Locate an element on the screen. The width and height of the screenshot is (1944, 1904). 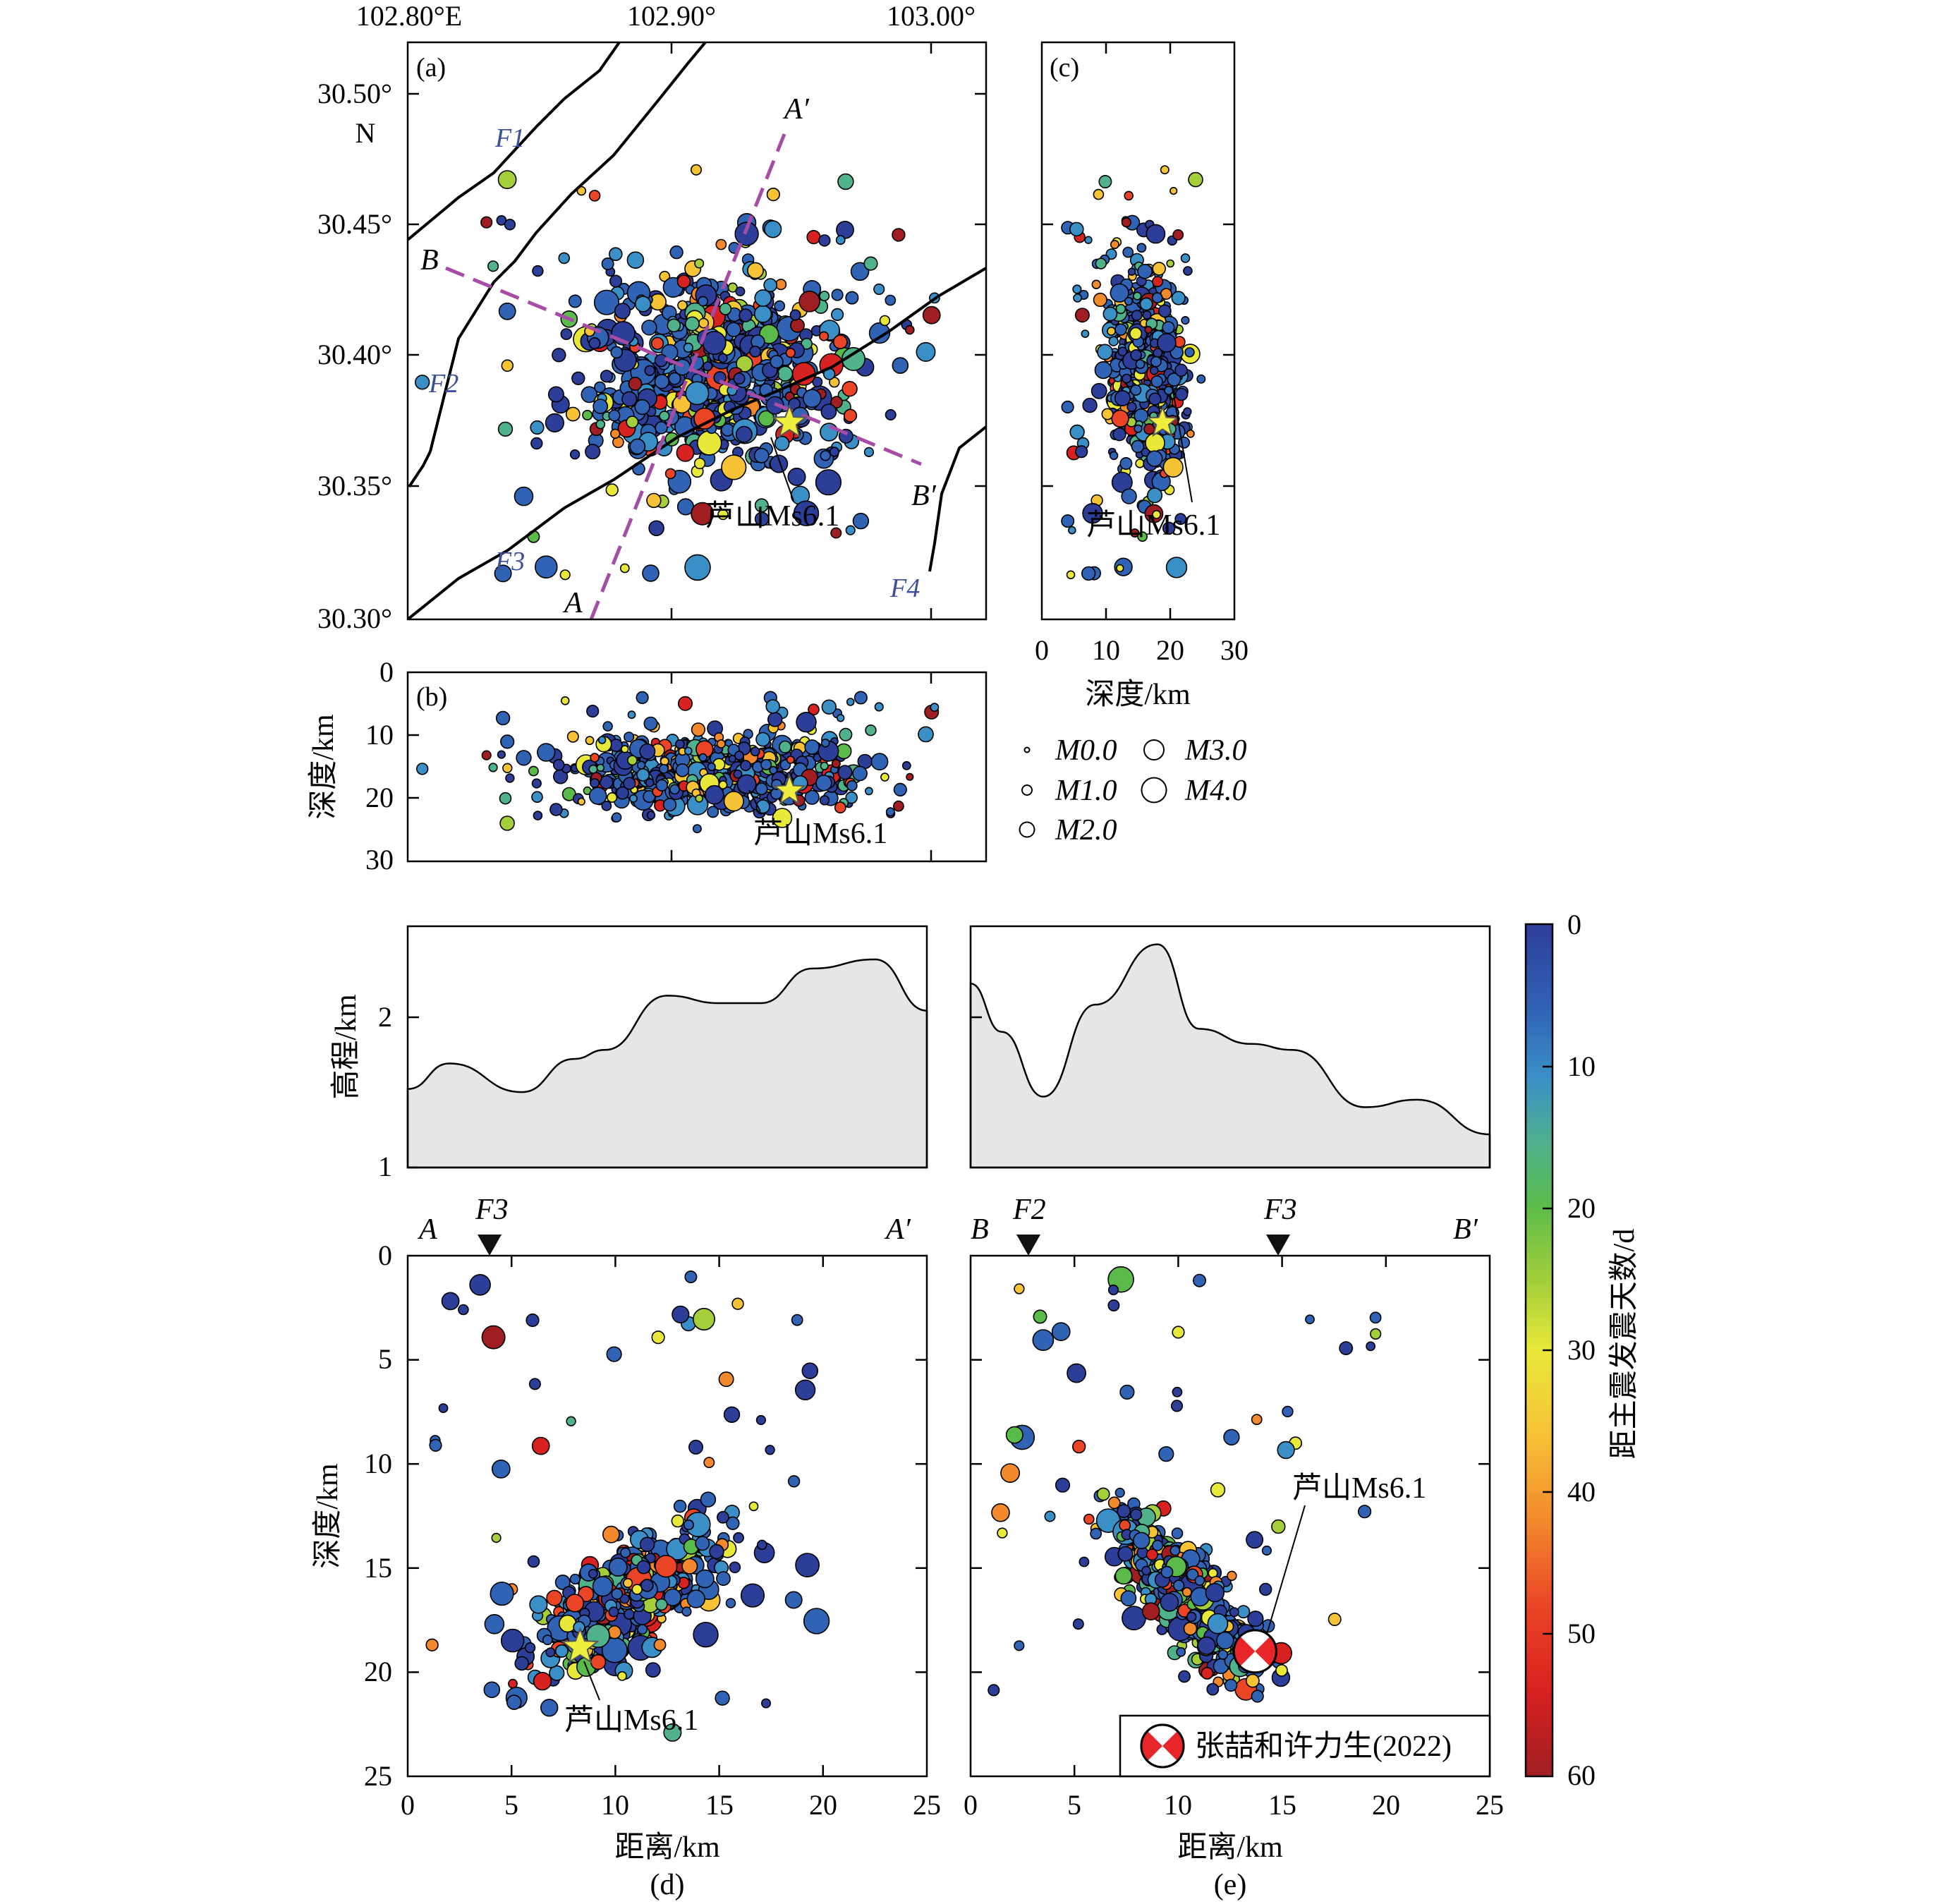
profile-label-a-end: A′ is located at coordinates (796, 109).